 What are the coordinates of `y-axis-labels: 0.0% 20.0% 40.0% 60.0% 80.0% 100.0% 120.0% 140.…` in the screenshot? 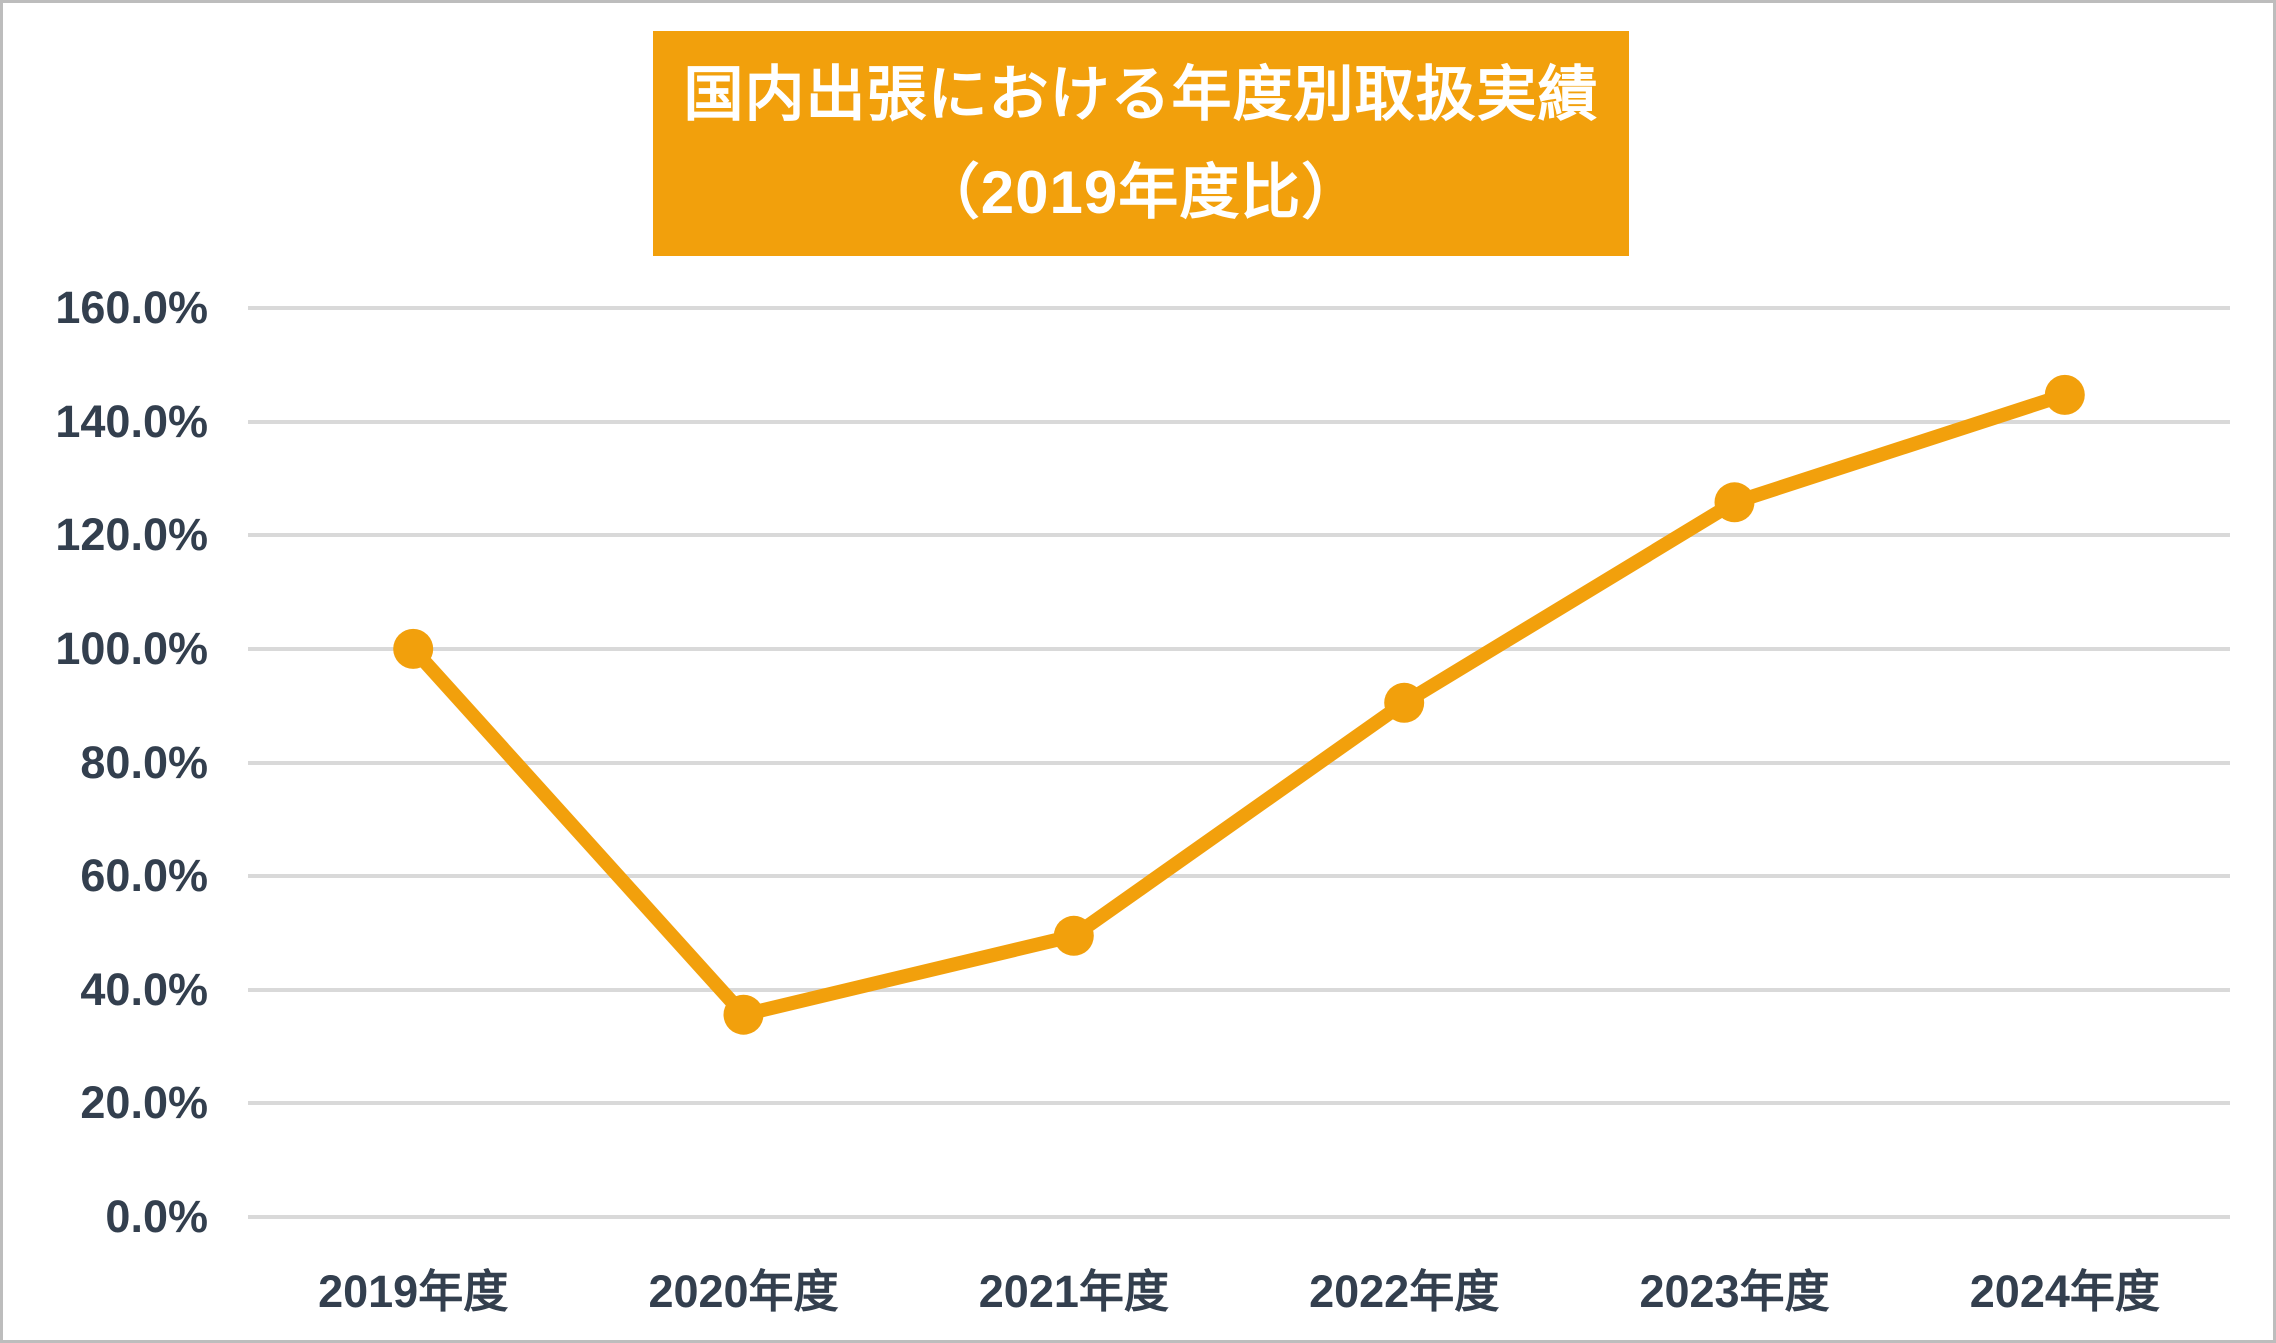 It's located at (105, 762).